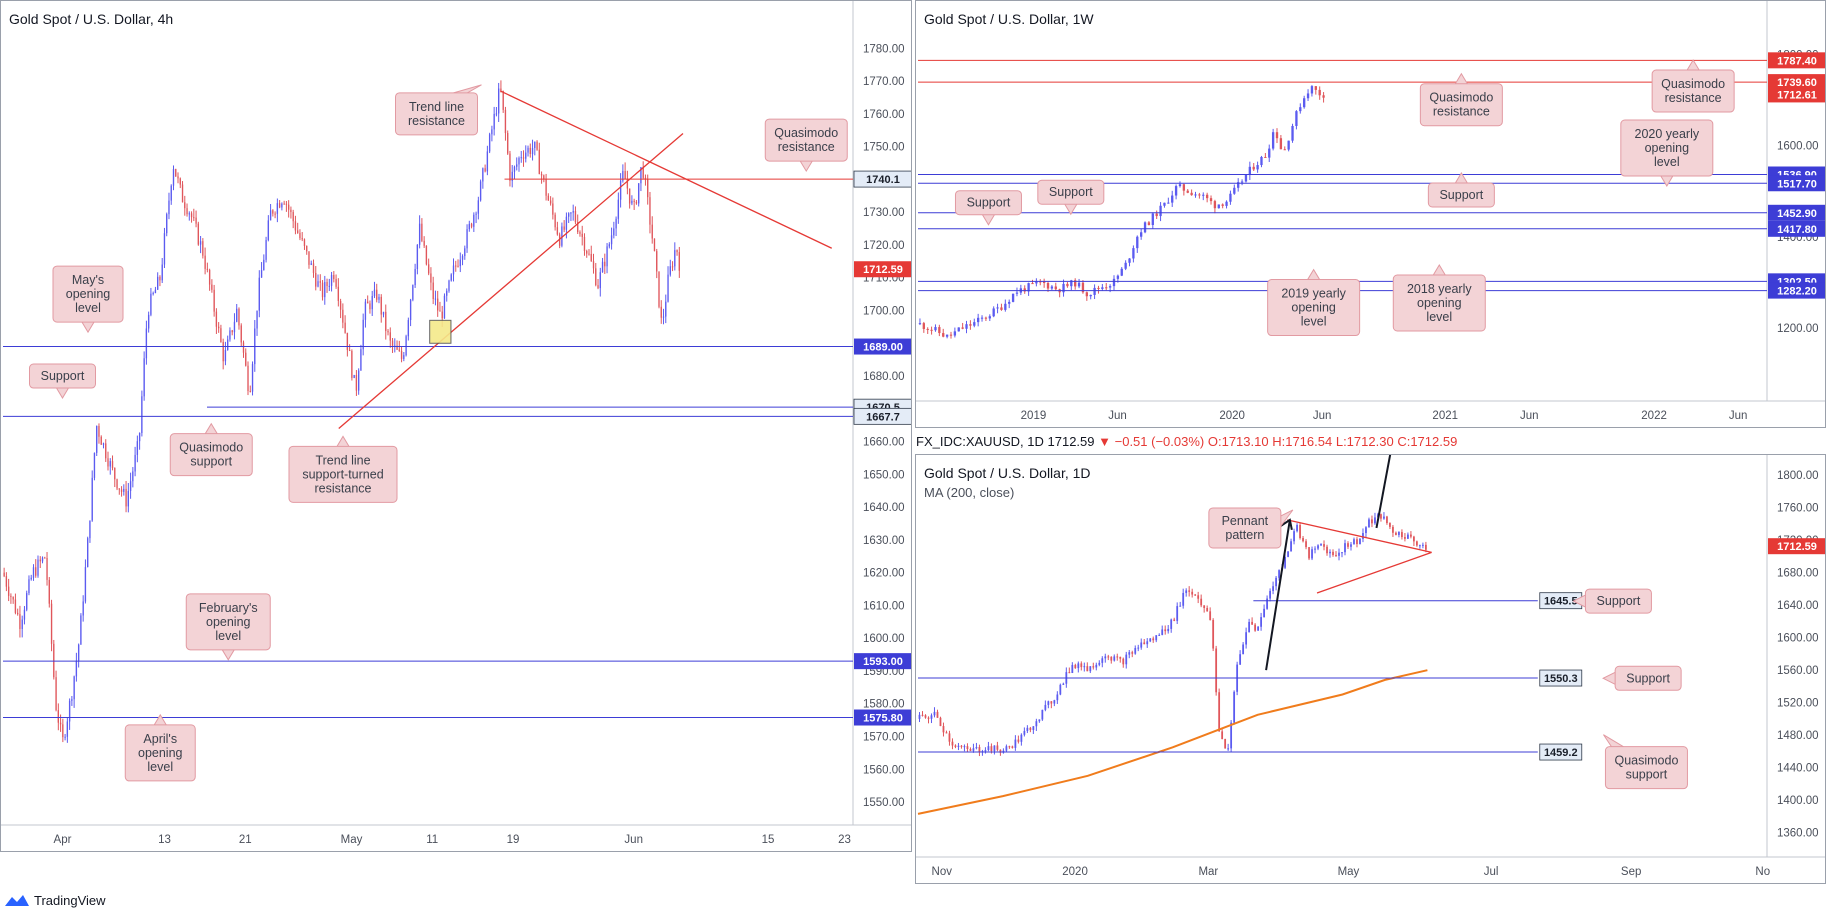  What do you see at coordinates (1798, 736) in the screenshot?
I see `y-tick-label: 1480.00` at bounding box center [1798, 736].